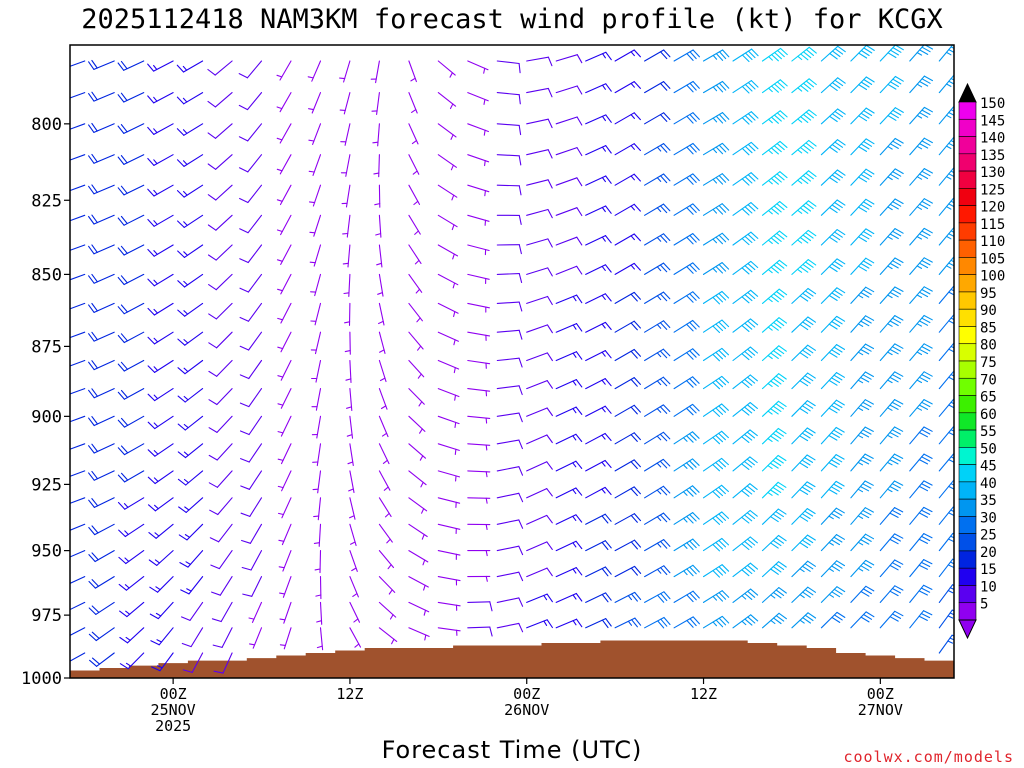 This screenshot has width=1024, height=768. Describe the element at coordinates (173, 710) in the screenshot. I see `x-tick-label: 25NOV` at that location.